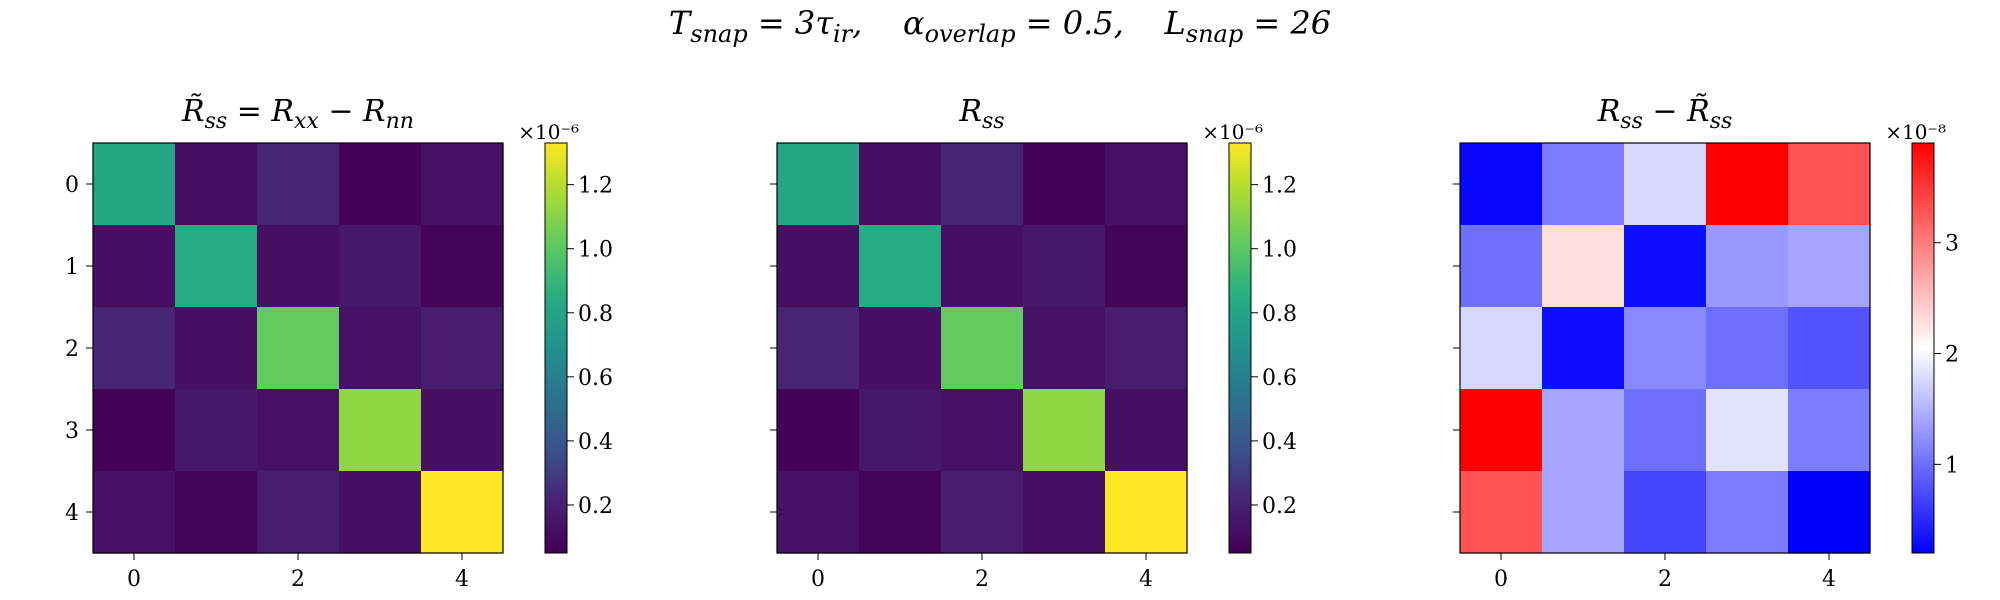  I want to click on y-tick-label: 2, so click(72, 349).